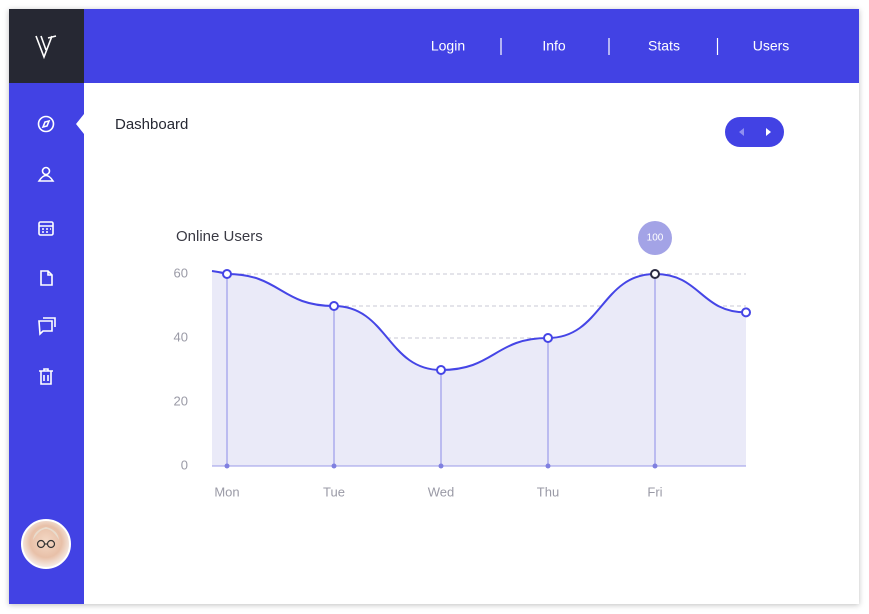 The height and width of the screenshot is (614, 869). What do you see at coordinates (181, 272) in the screenshot?
I see `y-tick-label: 60` at bounding box center [181, 272].